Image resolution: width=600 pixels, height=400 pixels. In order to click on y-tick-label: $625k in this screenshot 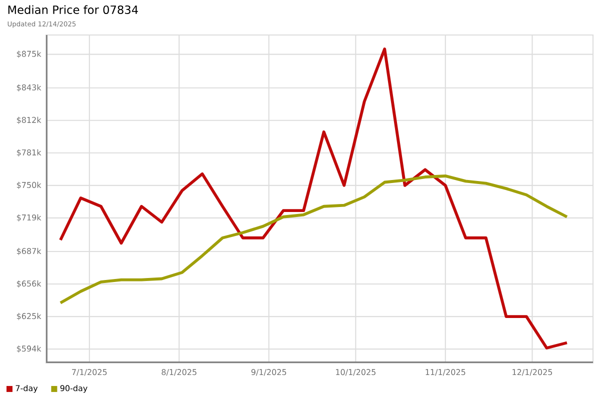, I will do `click(29, 316)`.